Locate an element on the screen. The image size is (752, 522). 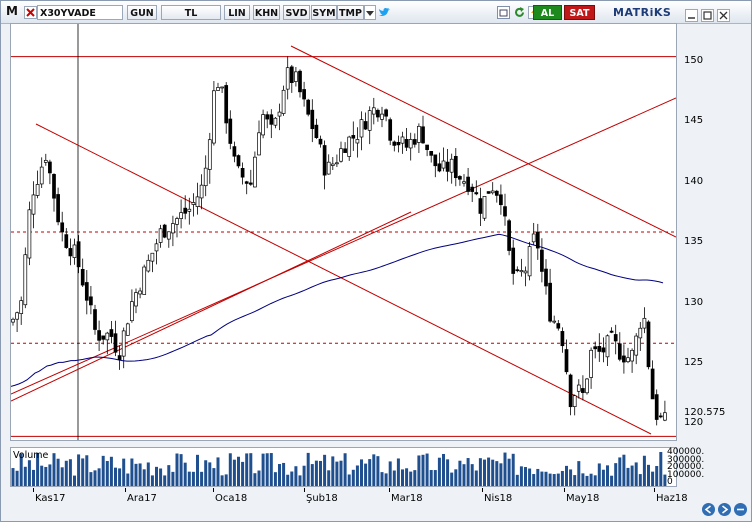
scroll-left-icon is located at coordinates (708, 509).